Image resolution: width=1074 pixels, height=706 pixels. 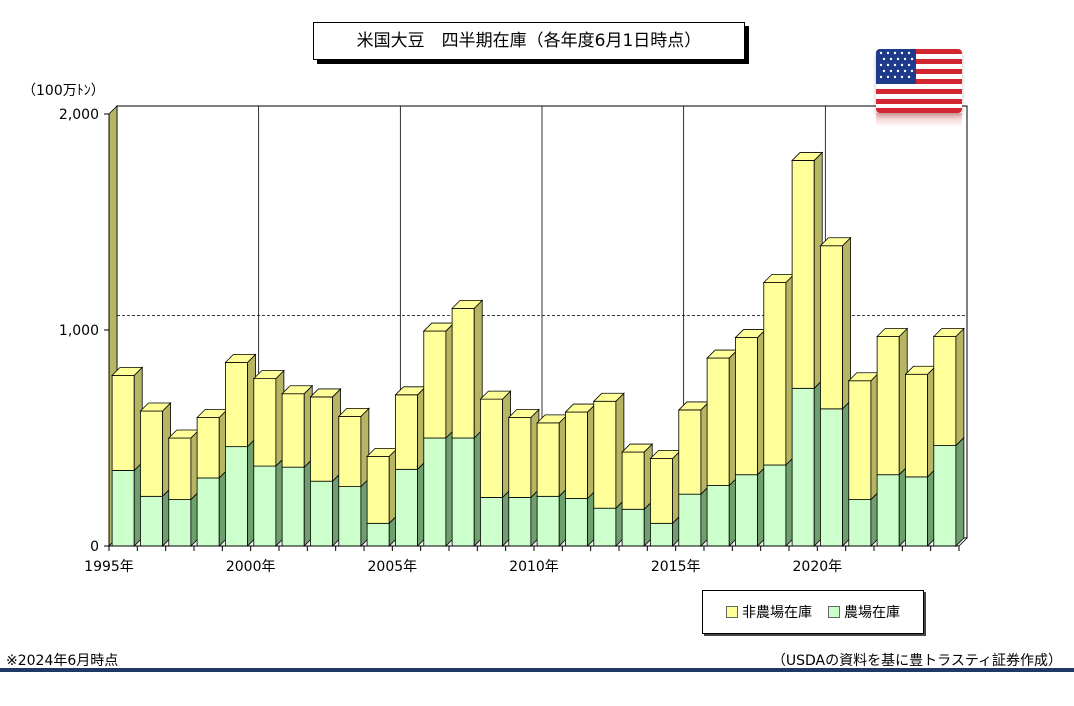 I want to click on legend-item-off-farm: 非農場在庫, so click(x=769, y=612).